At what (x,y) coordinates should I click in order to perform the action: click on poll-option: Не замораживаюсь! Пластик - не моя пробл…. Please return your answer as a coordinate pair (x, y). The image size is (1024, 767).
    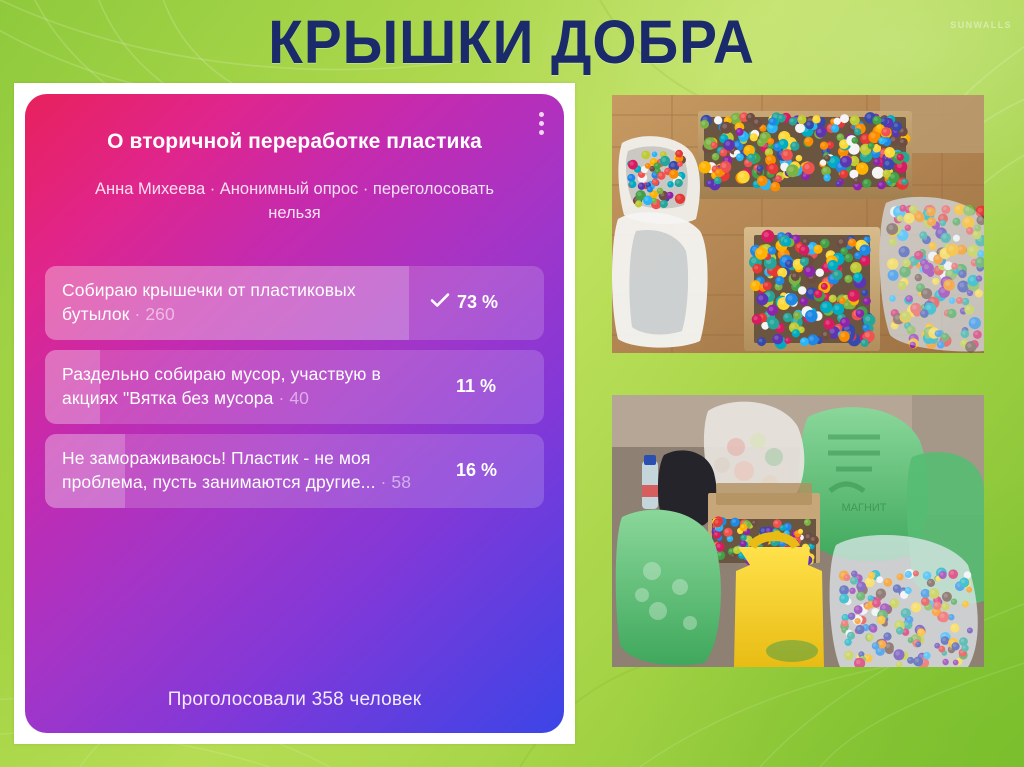
    Looking at the image, I should click on (294, 470).